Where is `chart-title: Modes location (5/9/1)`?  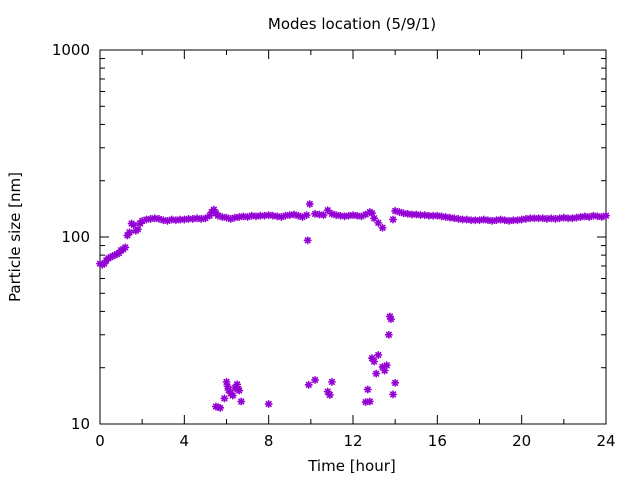
chart-title: Modes location (5/9/1) is located at coordinates (352, 24).